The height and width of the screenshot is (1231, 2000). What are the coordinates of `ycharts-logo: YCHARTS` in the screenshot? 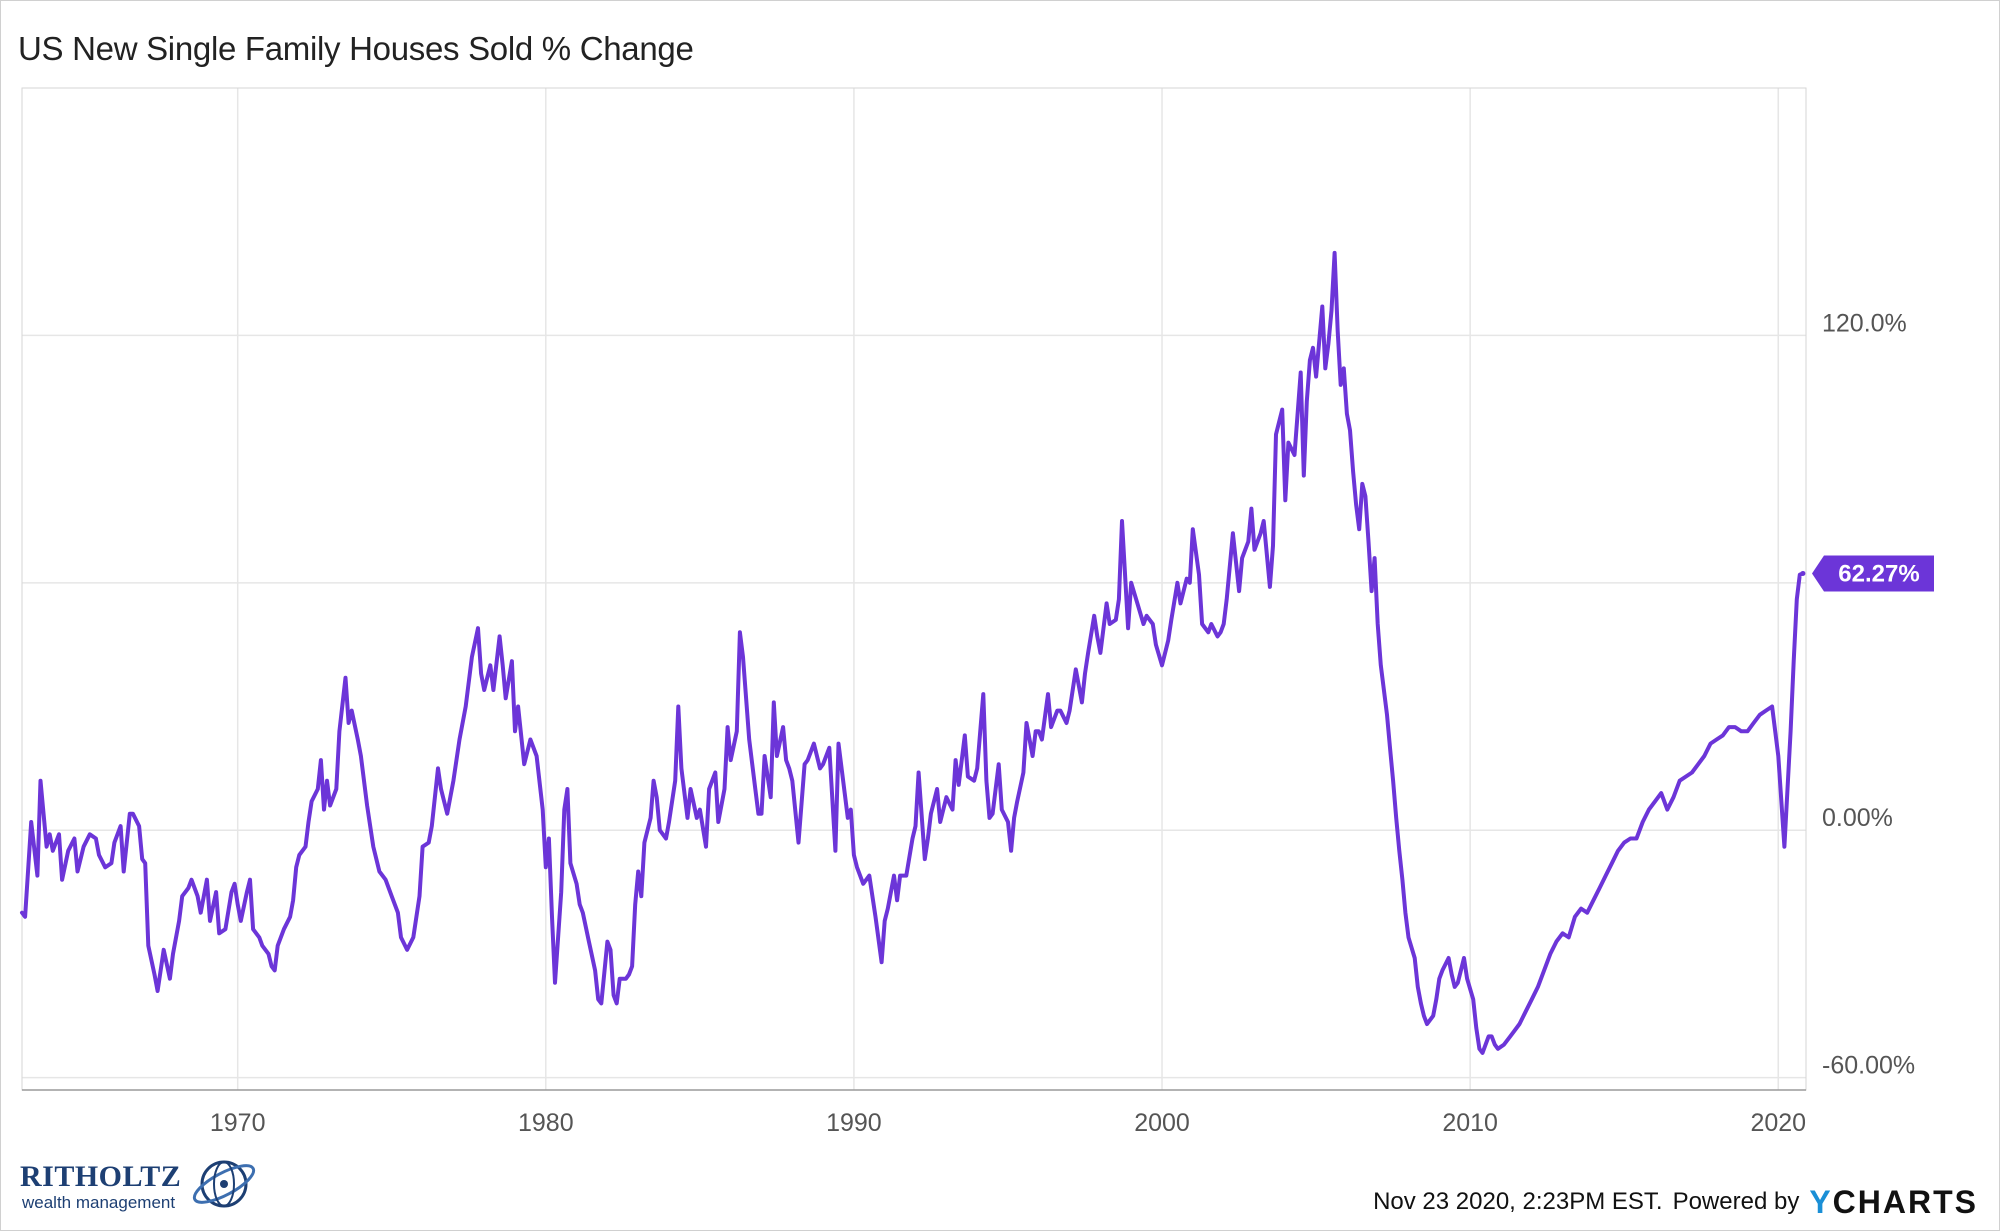 It's located at (1893, 1201).